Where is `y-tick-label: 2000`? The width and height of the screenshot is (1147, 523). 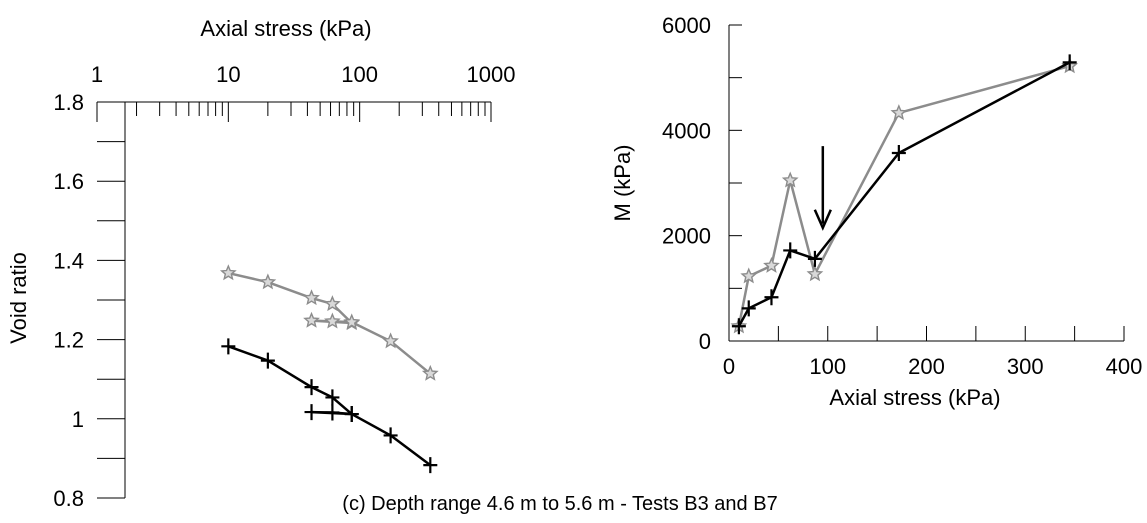
y-tick-label: 2000 is located at coordinates (686, 236).